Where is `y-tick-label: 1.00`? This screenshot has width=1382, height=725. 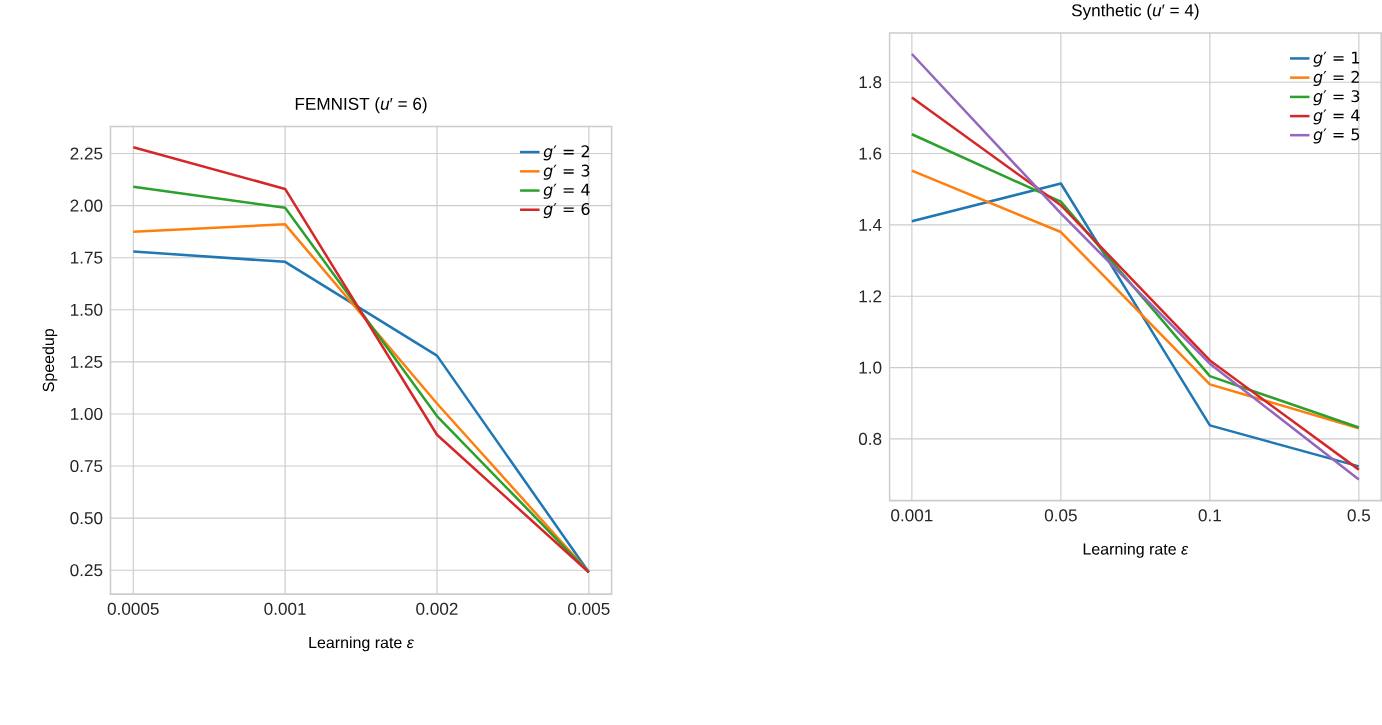 y-tick-label: 1.00 is located at coordinates (86, 413).